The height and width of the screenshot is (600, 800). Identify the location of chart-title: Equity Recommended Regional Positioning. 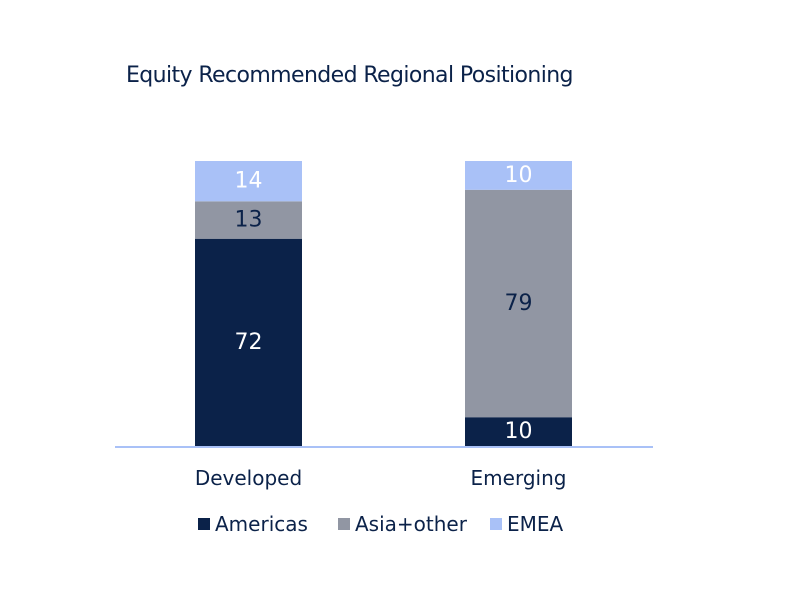
(349, 75).